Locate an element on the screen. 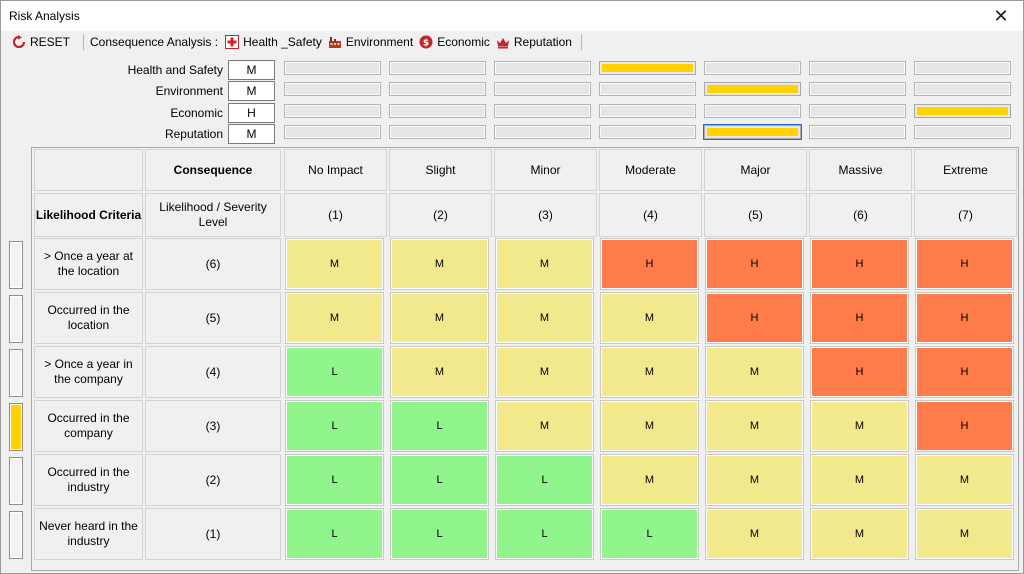  selector-row: Reputation M is located at coordinates (512, 134).